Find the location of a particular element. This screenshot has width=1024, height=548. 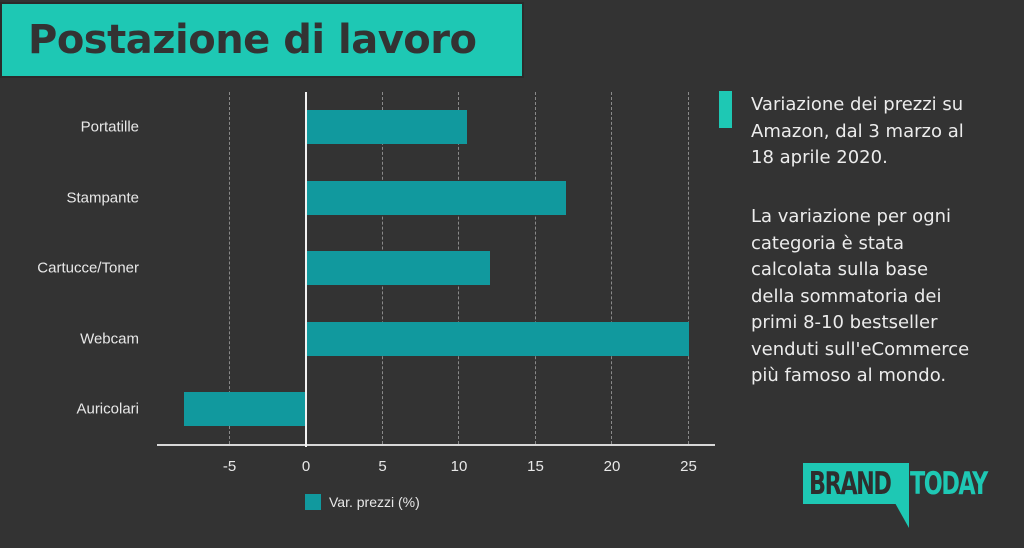

title-banner: Postazione di lavoro is located at coordinates (262, 40).